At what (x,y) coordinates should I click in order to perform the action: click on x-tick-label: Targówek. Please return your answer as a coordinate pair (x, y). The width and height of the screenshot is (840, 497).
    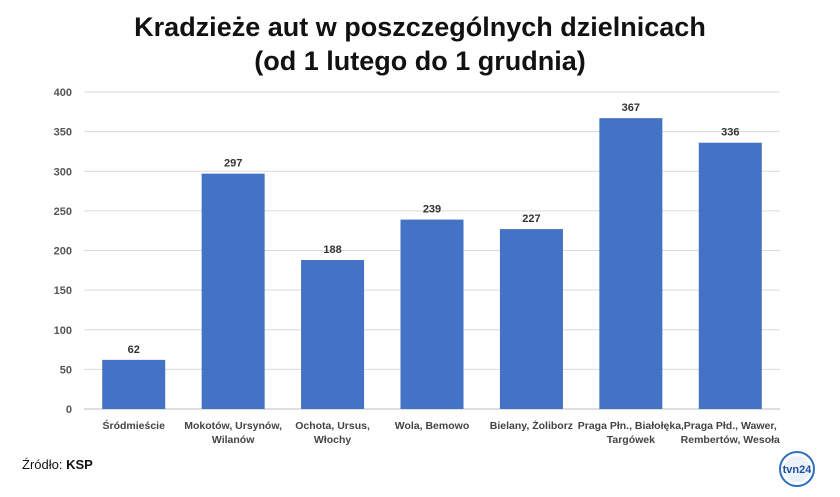
    Looking at the image, I should click on (631, 440).